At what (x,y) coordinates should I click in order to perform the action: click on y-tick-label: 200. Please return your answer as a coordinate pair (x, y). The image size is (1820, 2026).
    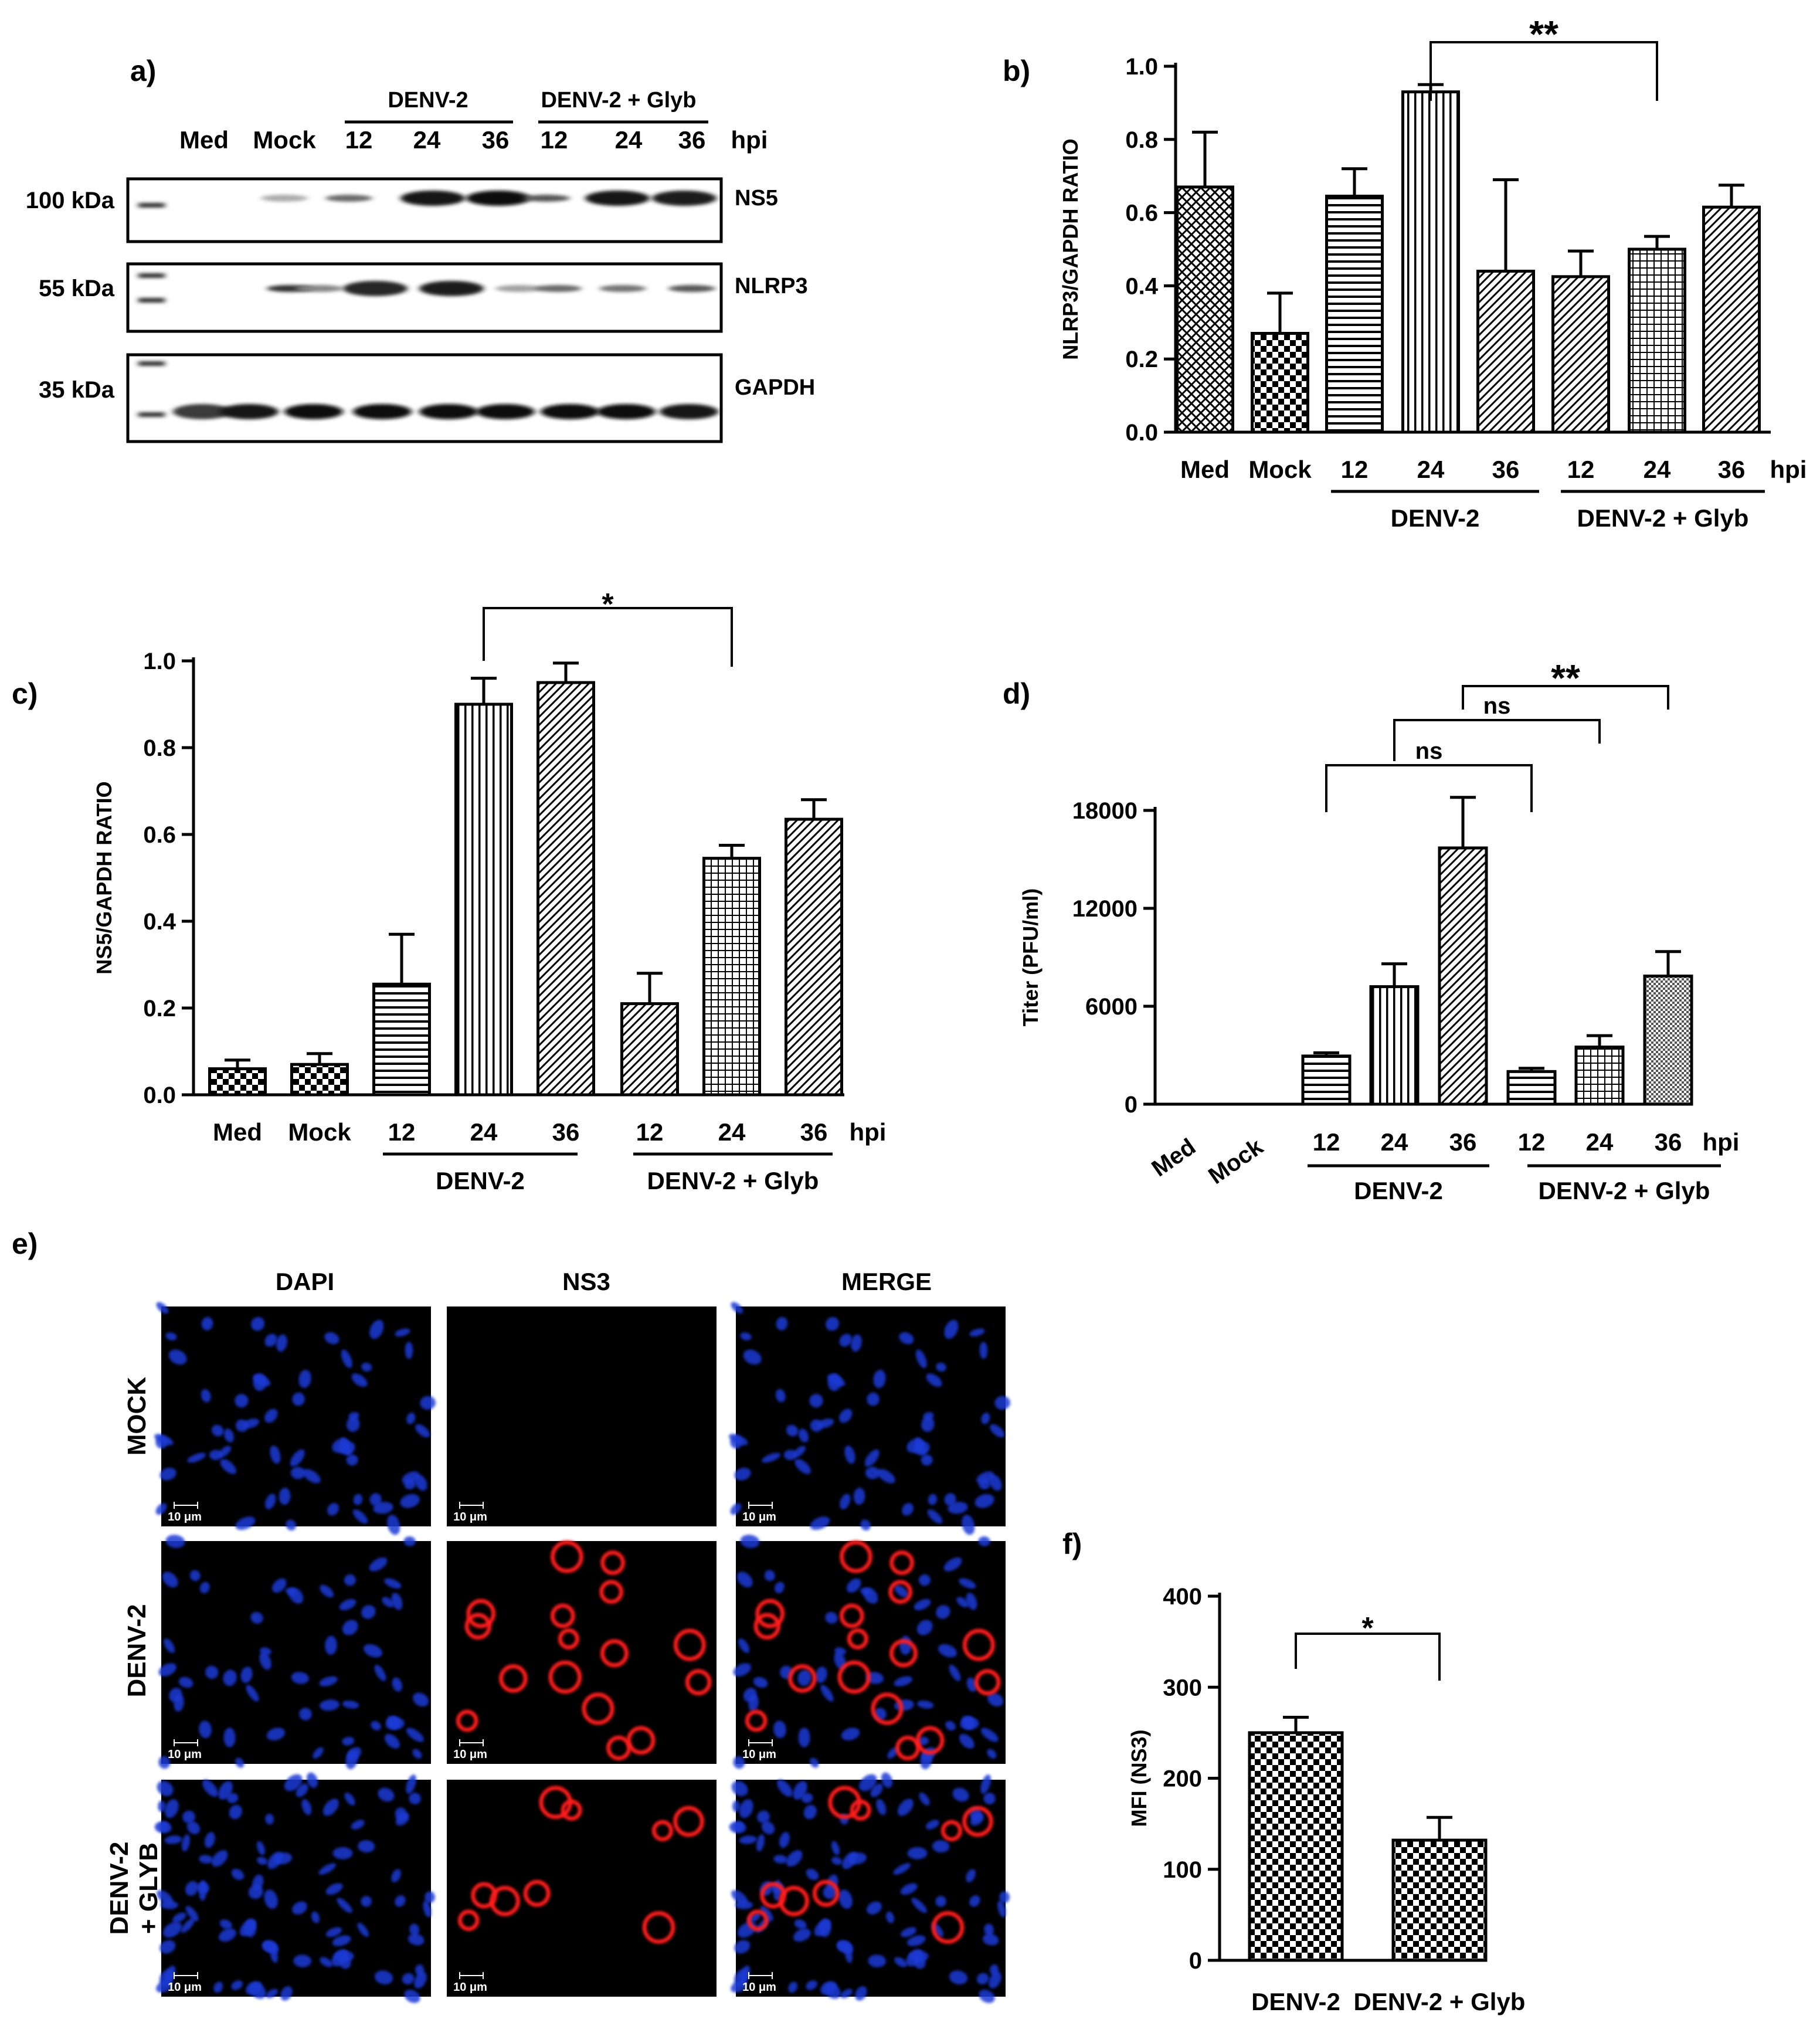
    Looking at the image, I should click on (1182, 1779).